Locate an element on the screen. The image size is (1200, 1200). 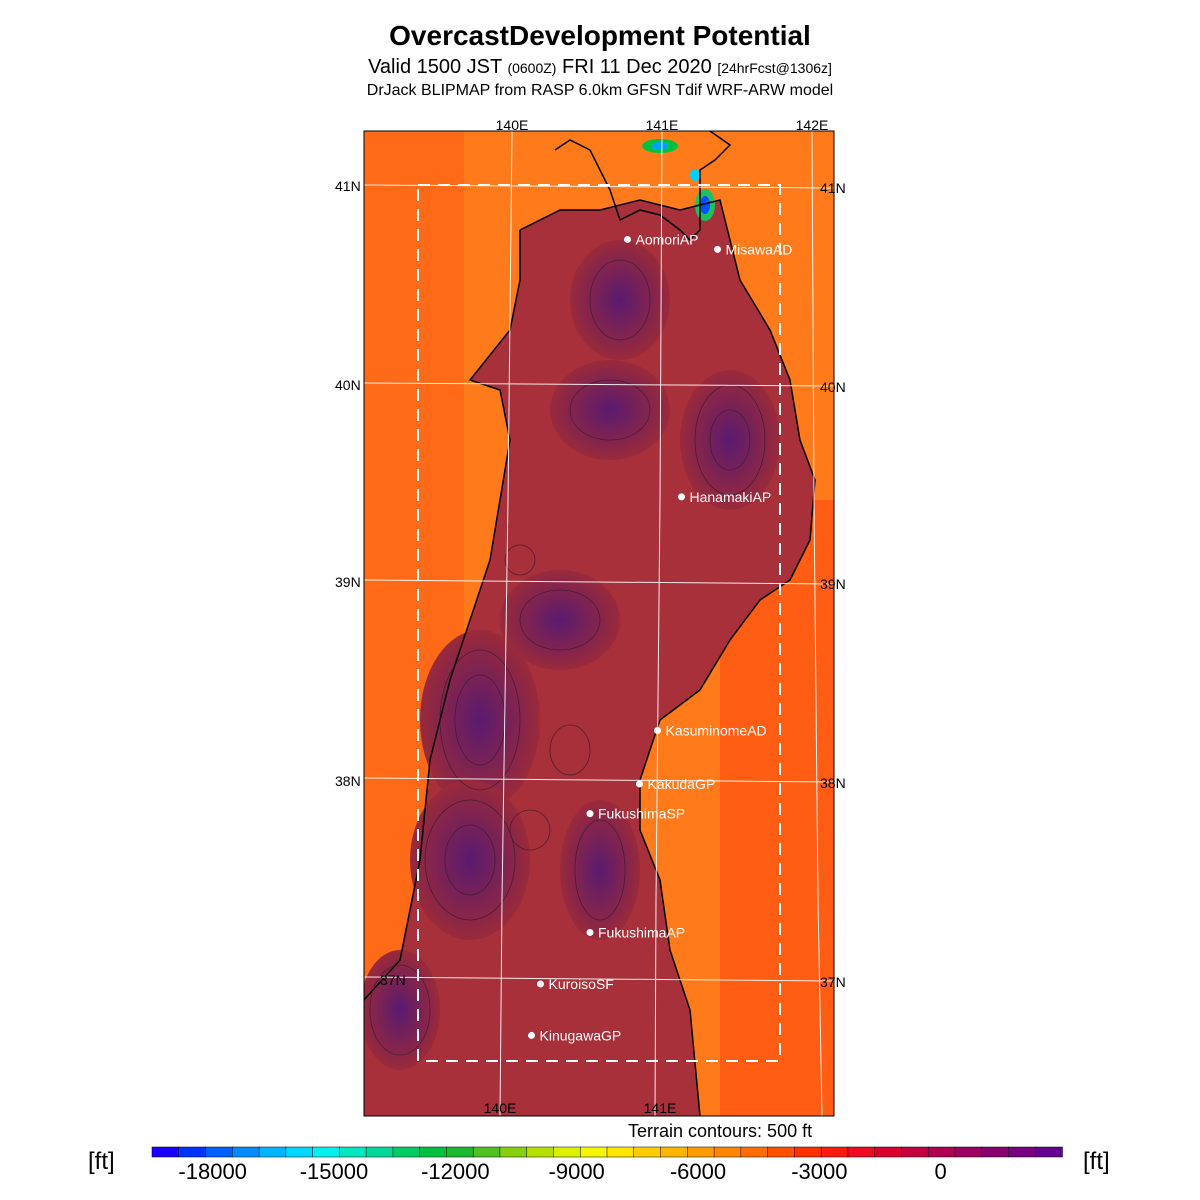
legend-unit-left: [ft] is located at coordinates (101, 1161).